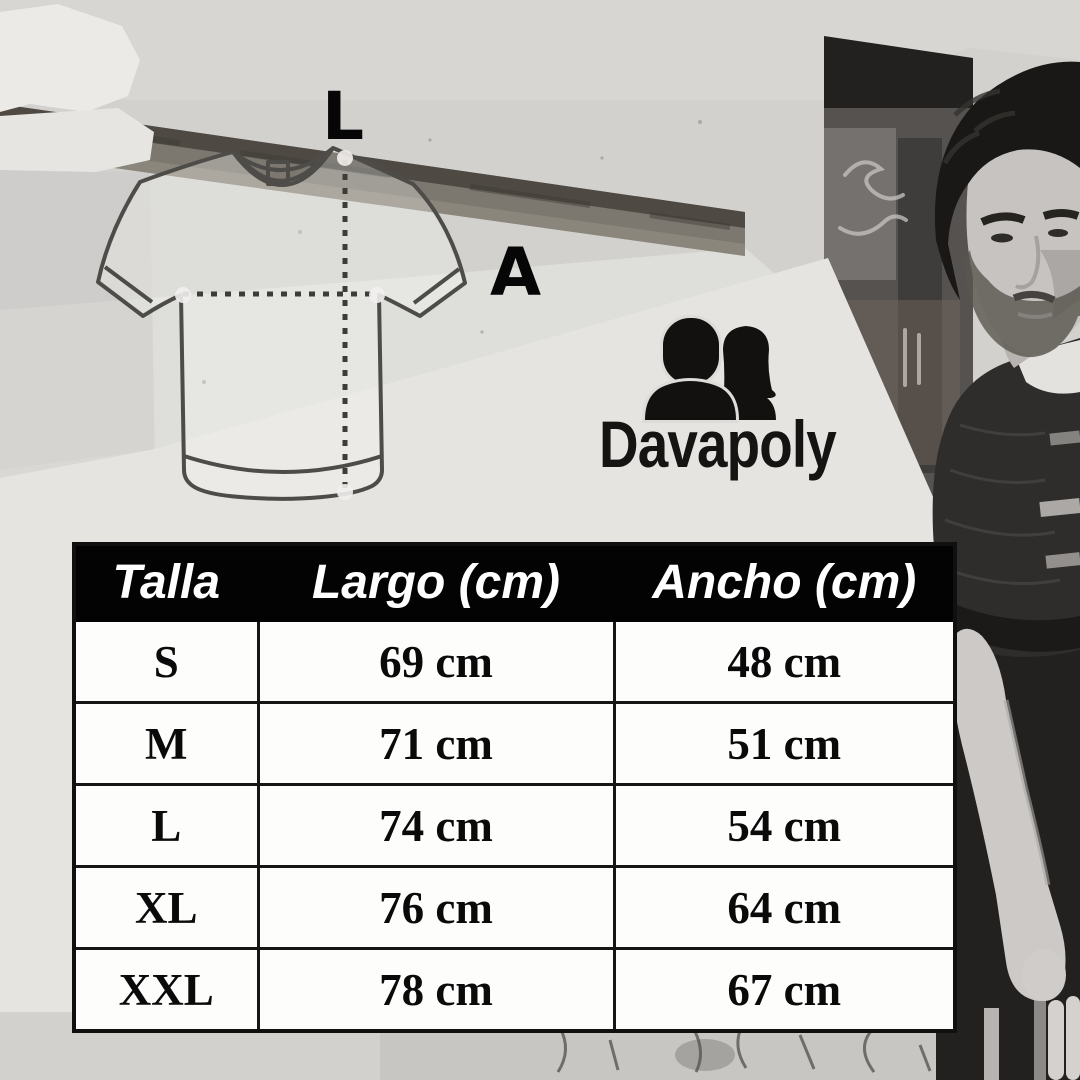 The image size is (1080, 1080). I want to click on man-photo, so click(1006, 570).